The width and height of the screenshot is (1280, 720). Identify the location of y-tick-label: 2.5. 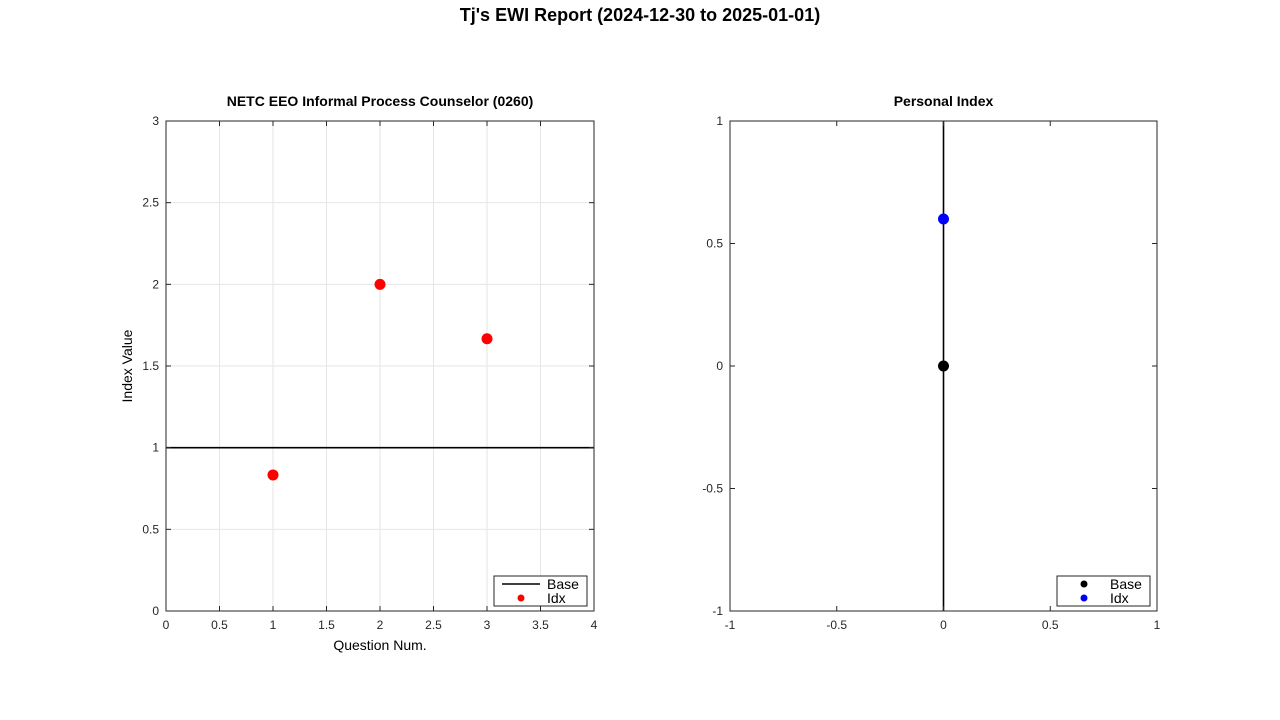
(150, 203).